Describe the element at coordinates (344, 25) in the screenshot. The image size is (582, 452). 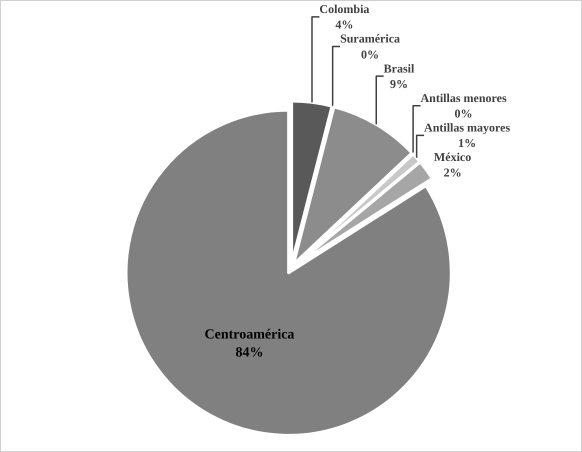
I see `data-label: 4%` at that location.